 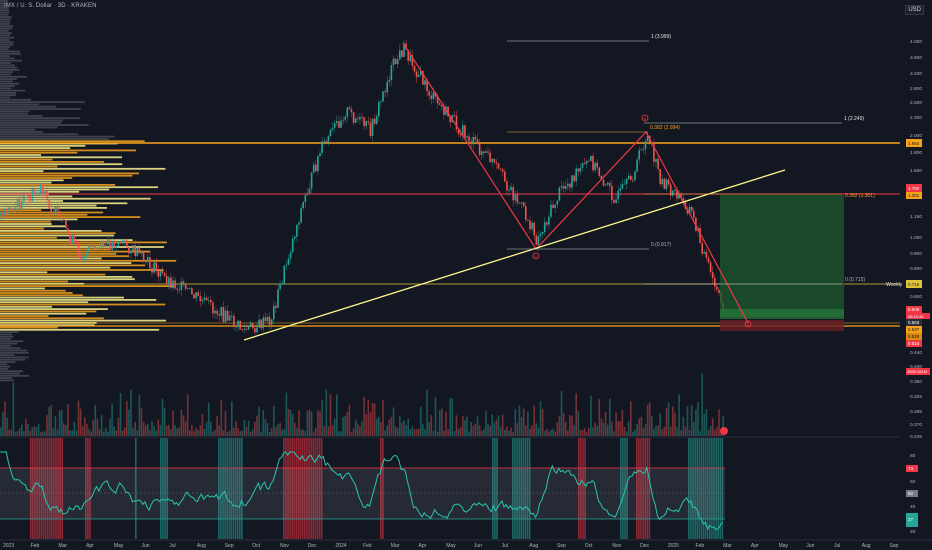 I want to click on badge-countdown: 06:15:32, so click(x=916, y=316).